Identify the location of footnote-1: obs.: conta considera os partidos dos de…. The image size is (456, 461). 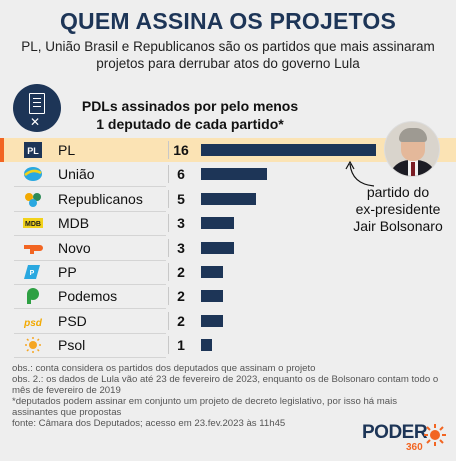
(164, 368).